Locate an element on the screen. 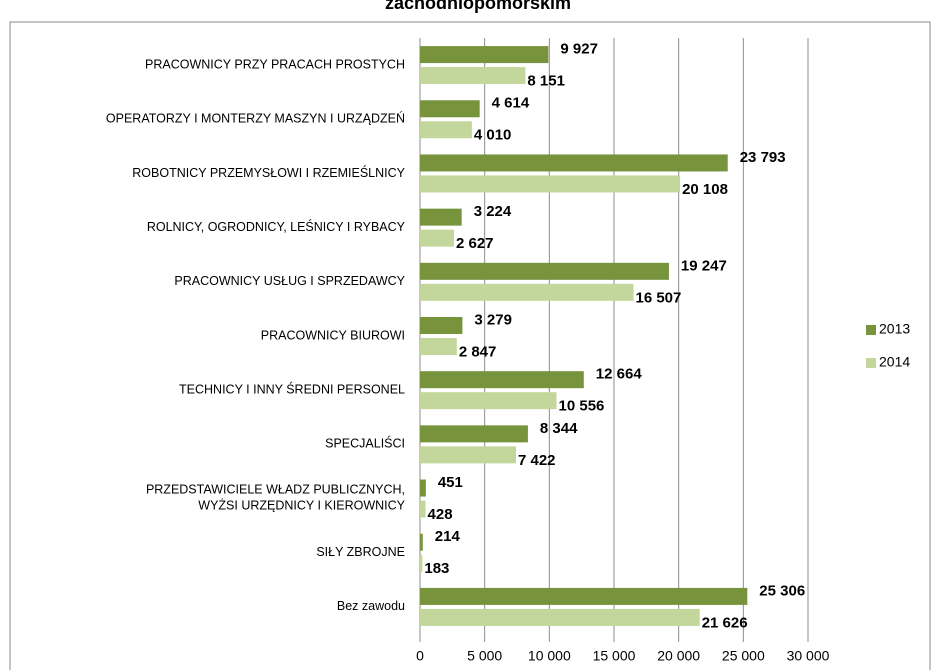  y-tick-label: OPERATORZY I MONTERZY MASZYN I URZĄDZEŃ is located at coordinates (255, 118).